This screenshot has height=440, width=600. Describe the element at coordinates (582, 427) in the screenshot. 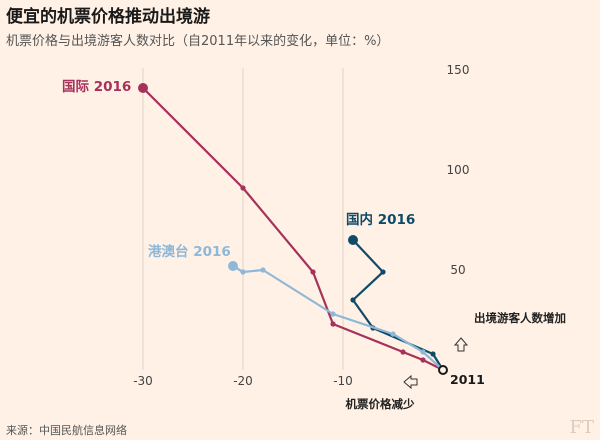

I see `ft-logo: FT` at that location.